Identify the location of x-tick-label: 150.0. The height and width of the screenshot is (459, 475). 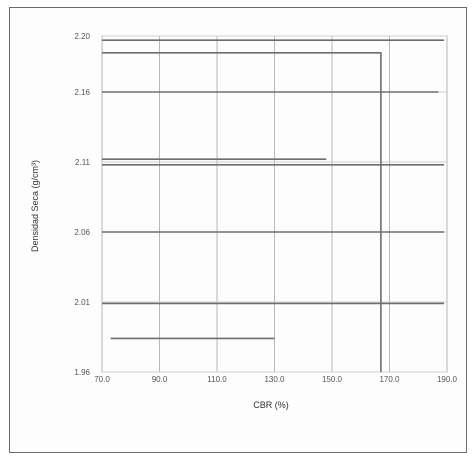
(332, 379).